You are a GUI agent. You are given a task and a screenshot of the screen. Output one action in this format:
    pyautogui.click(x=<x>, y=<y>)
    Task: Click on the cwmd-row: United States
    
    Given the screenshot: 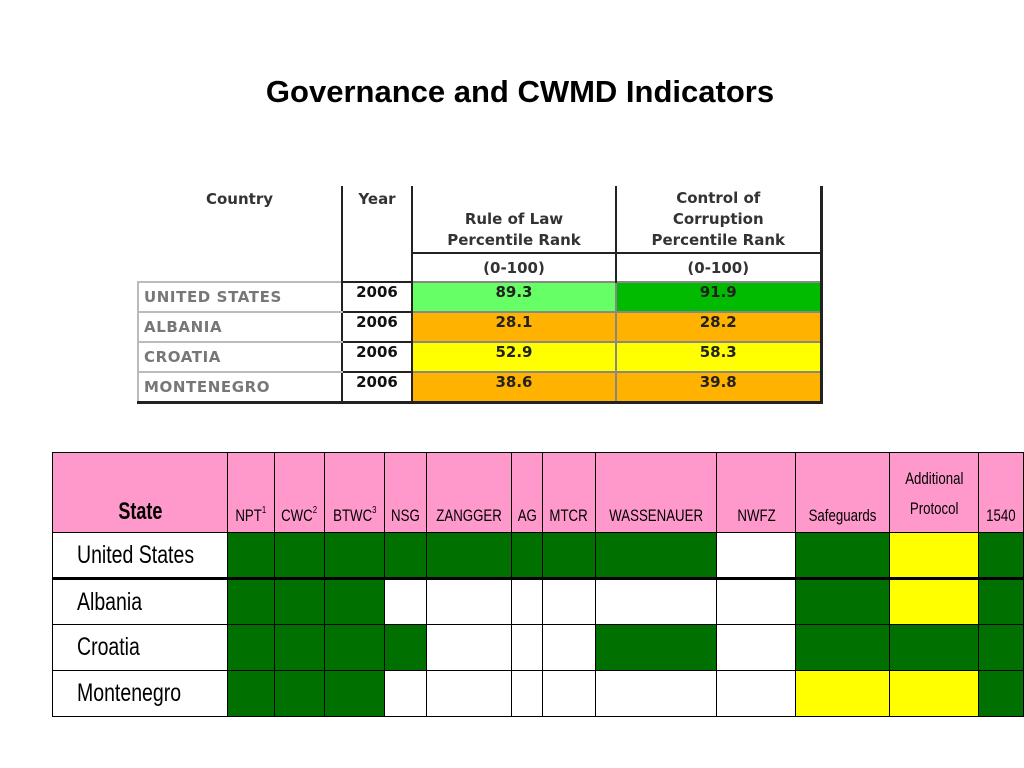 What is the action you would take?
    pyautogui.click(x=537, y=556)
    